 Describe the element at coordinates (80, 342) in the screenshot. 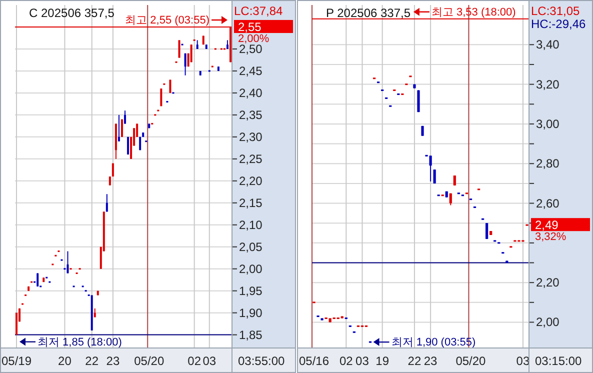

I see `ref-line-label: 최저 1,85 (18:00)` at that location.